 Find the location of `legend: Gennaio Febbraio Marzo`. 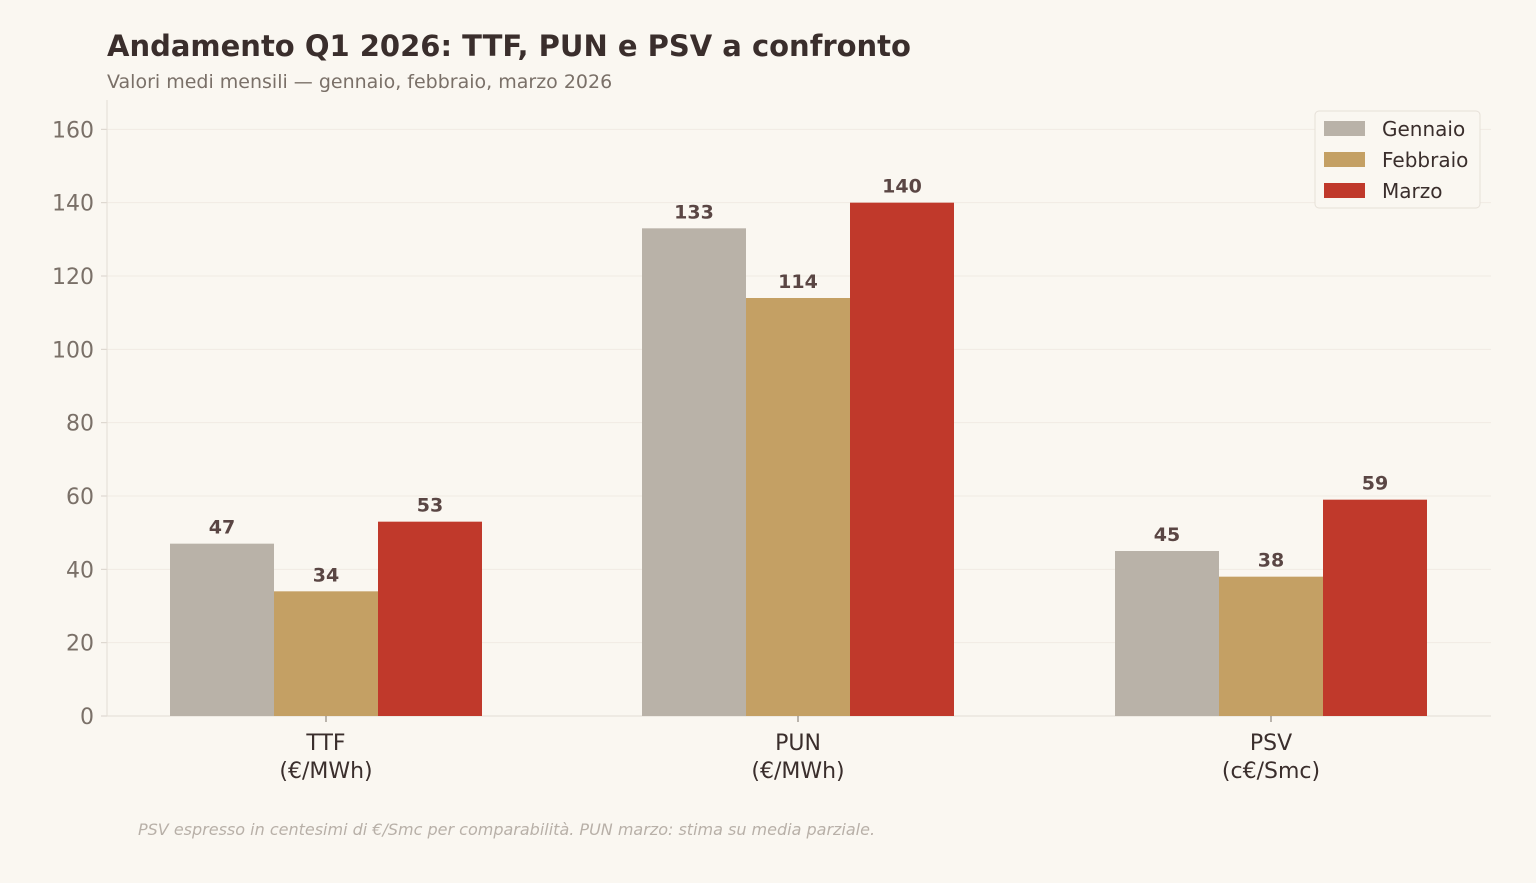

legend: Gennaio Febbraio Marzo is located at coordinates (1397, 159).